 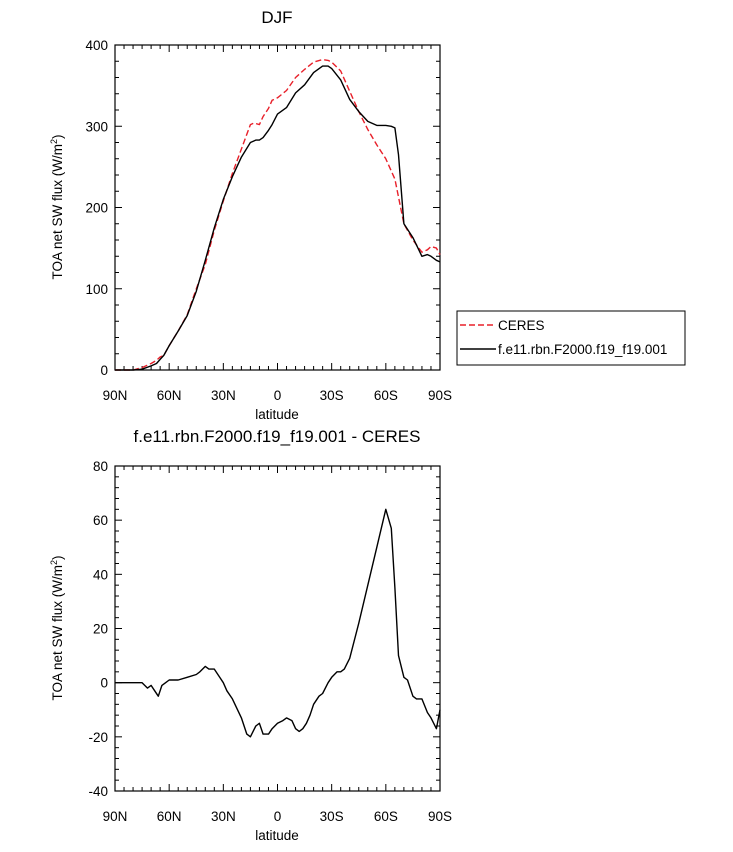 What do you see at coordinates (582, 349) in the screenshot?
I see `legend-label-model: f.e11.rbn.F2000.f19_f19.001` at bounding box center [582, 349].